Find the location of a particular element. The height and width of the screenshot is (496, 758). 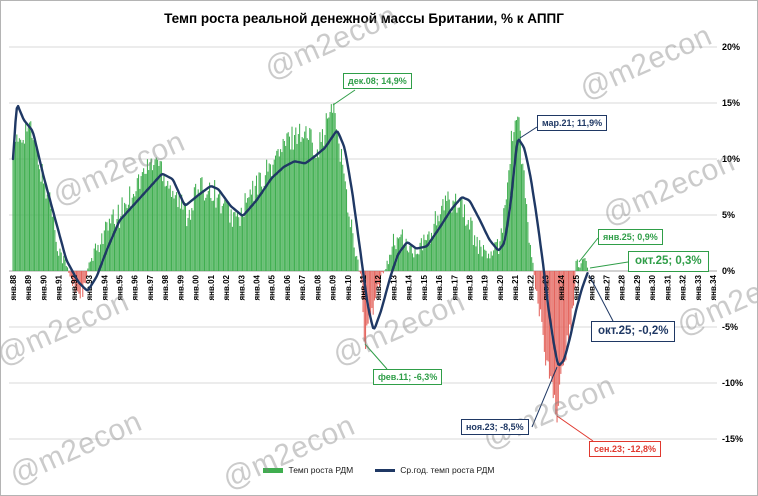

y-axis-label: 15% is located at coordinates (731, 103).